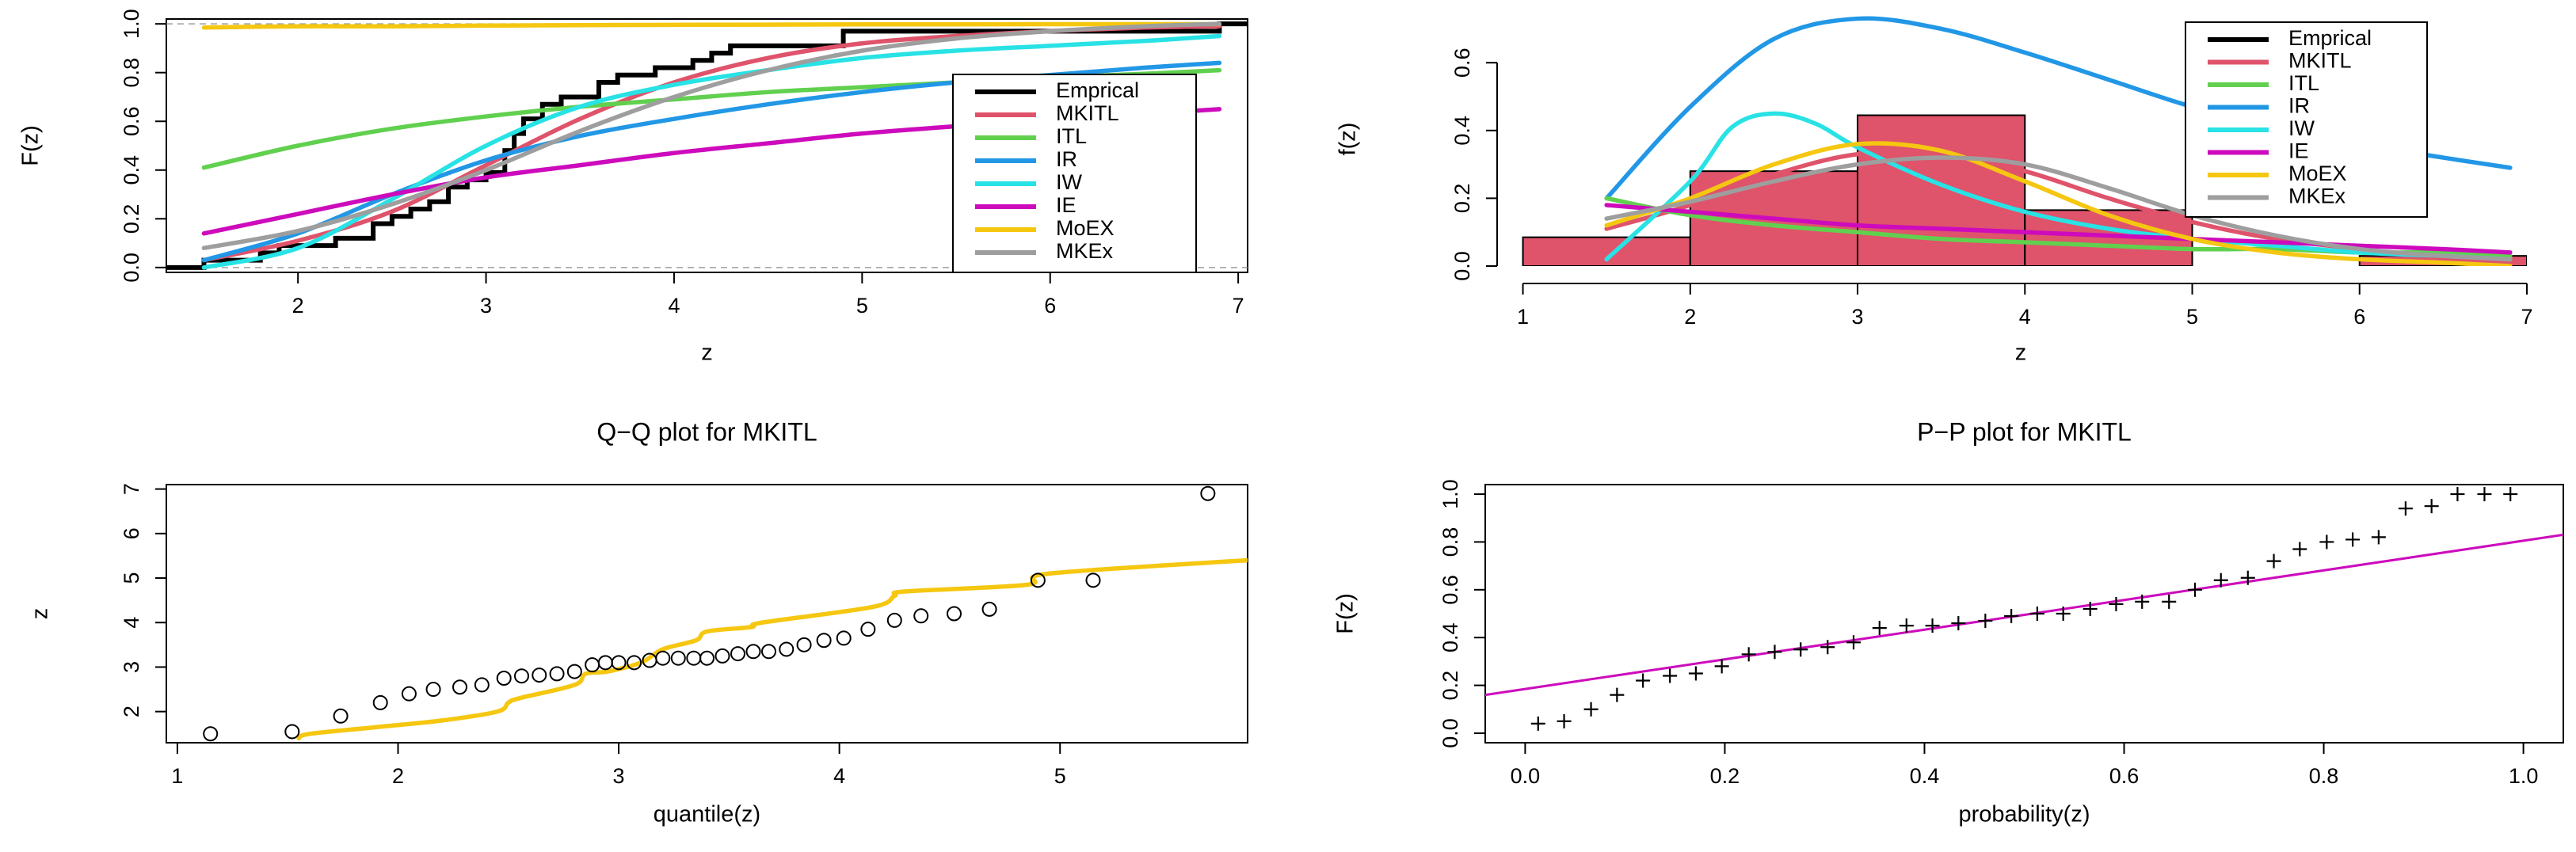  I want to click on legend-label: MKITL, so click(2320, 61).